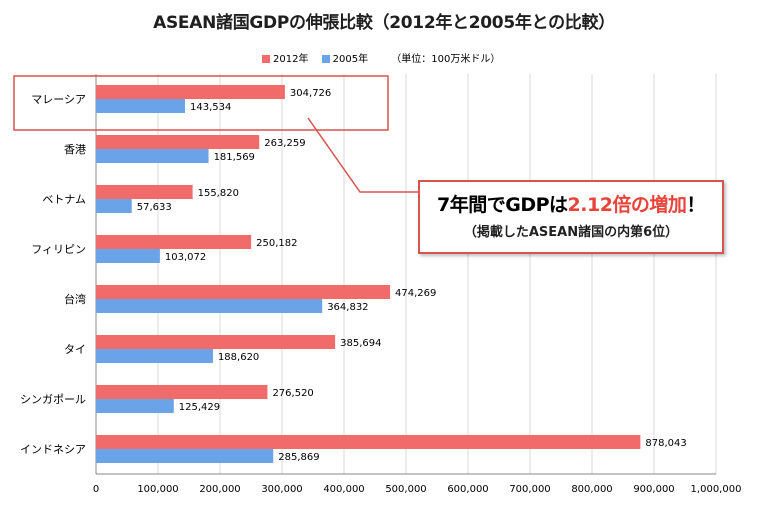 The height and width of the screenshot is (506, 768). Describe the element at coordinates (343, 489) in the screenshot. I see `x-tick-label: 400,000` at that location.